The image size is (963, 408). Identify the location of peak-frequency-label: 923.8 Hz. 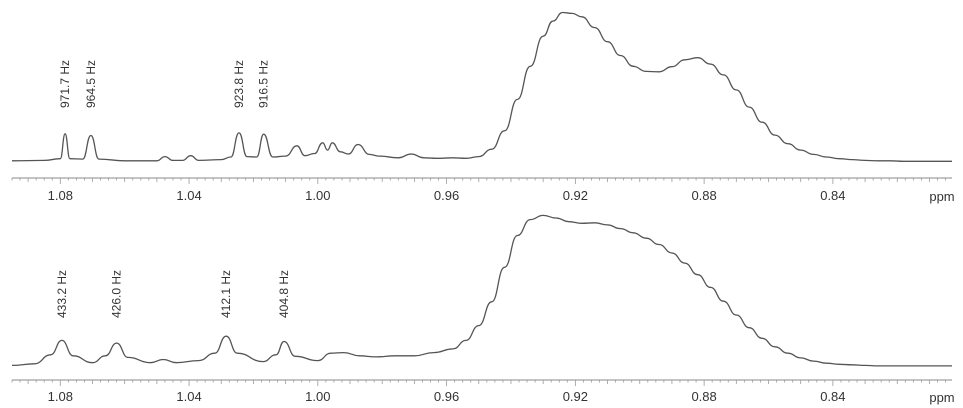
(239, 84).